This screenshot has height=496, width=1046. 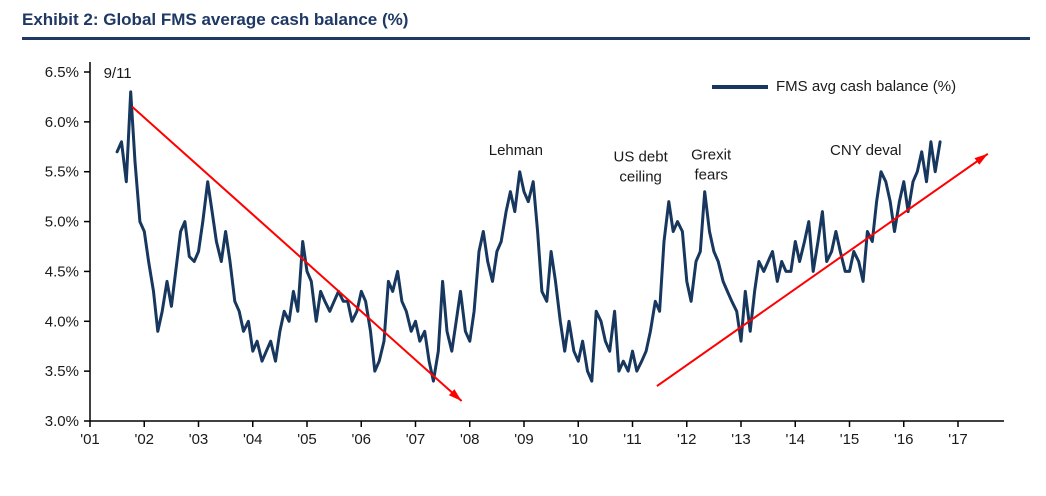 I want to click on y-tick-label: 6.0%, so click(x=62, y=122).